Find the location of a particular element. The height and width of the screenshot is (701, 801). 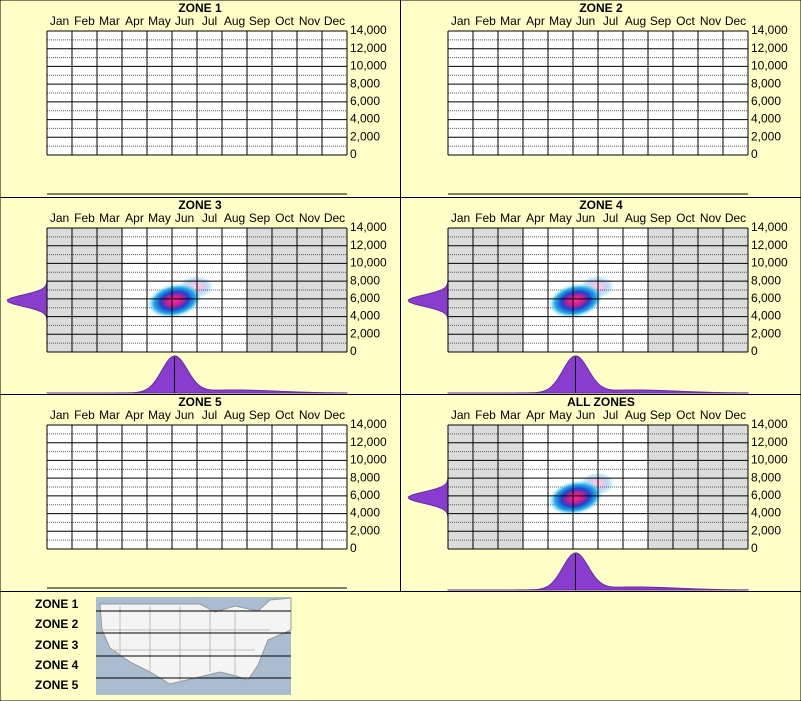

zone-boundary is located at coordinates (193, 644).